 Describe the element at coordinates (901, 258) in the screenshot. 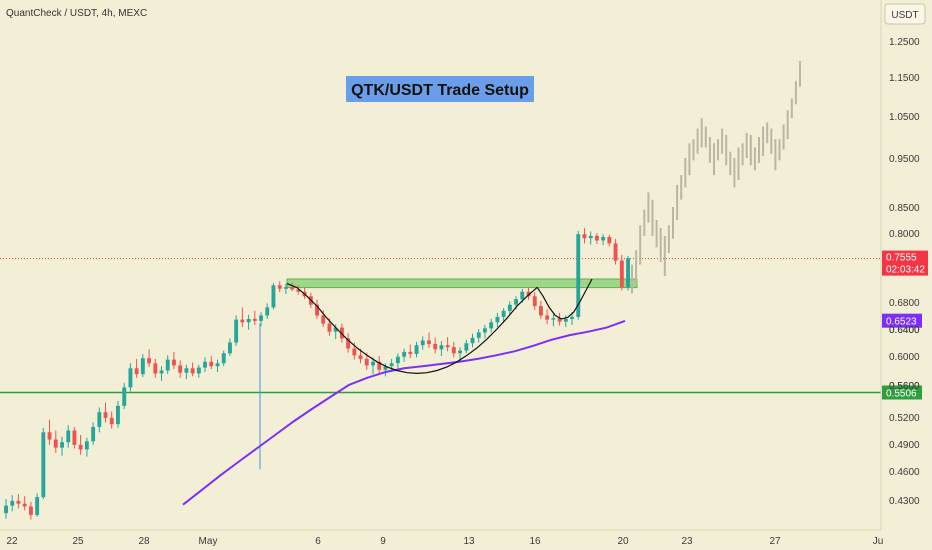

I see `current-price-value: 0.7555` at that location.